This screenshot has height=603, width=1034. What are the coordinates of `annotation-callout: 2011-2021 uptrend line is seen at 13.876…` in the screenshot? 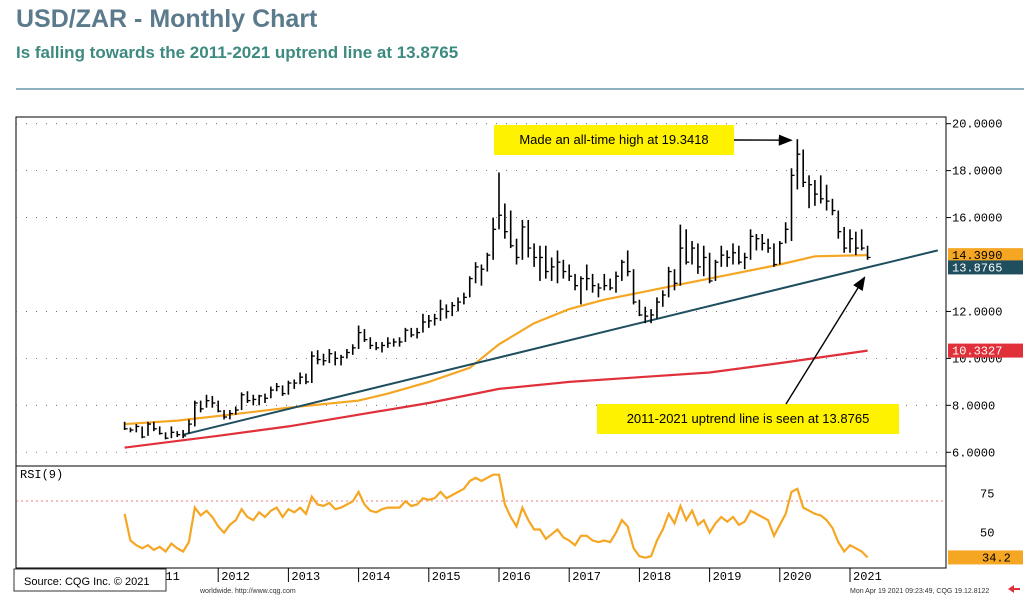 It's located at (748, 355).